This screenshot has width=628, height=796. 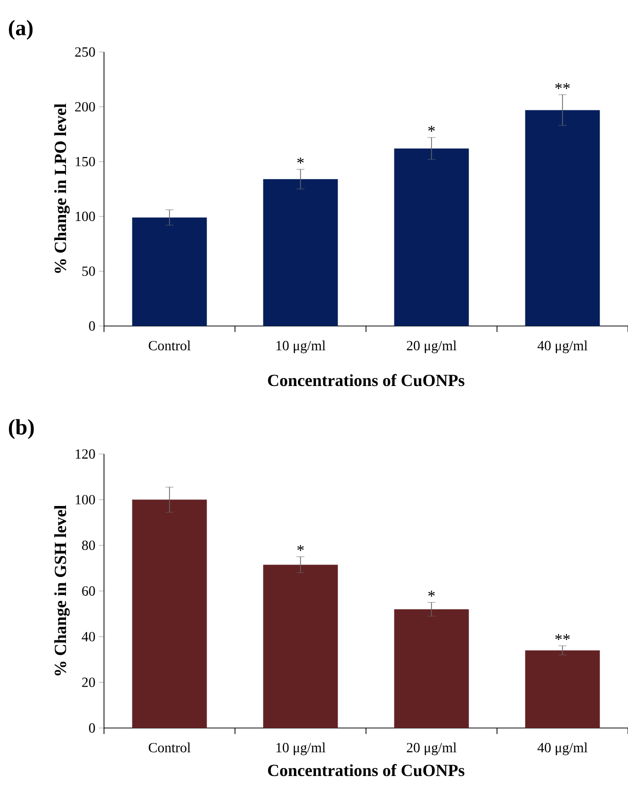 What do you see at coordinates (20, 30) in the screenshot?
I see `chart-title: (a)` at bounding box center [20, 30].